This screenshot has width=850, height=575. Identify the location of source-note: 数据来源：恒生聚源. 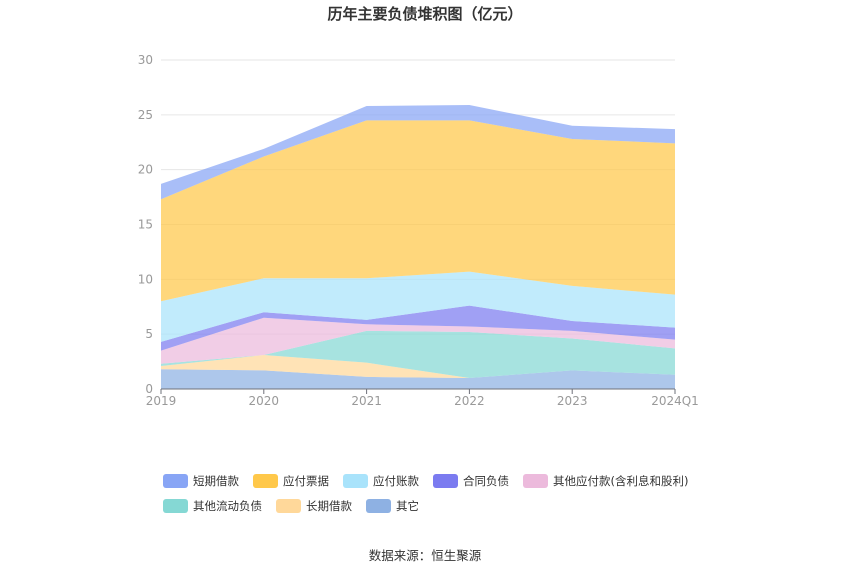
(425, 555).